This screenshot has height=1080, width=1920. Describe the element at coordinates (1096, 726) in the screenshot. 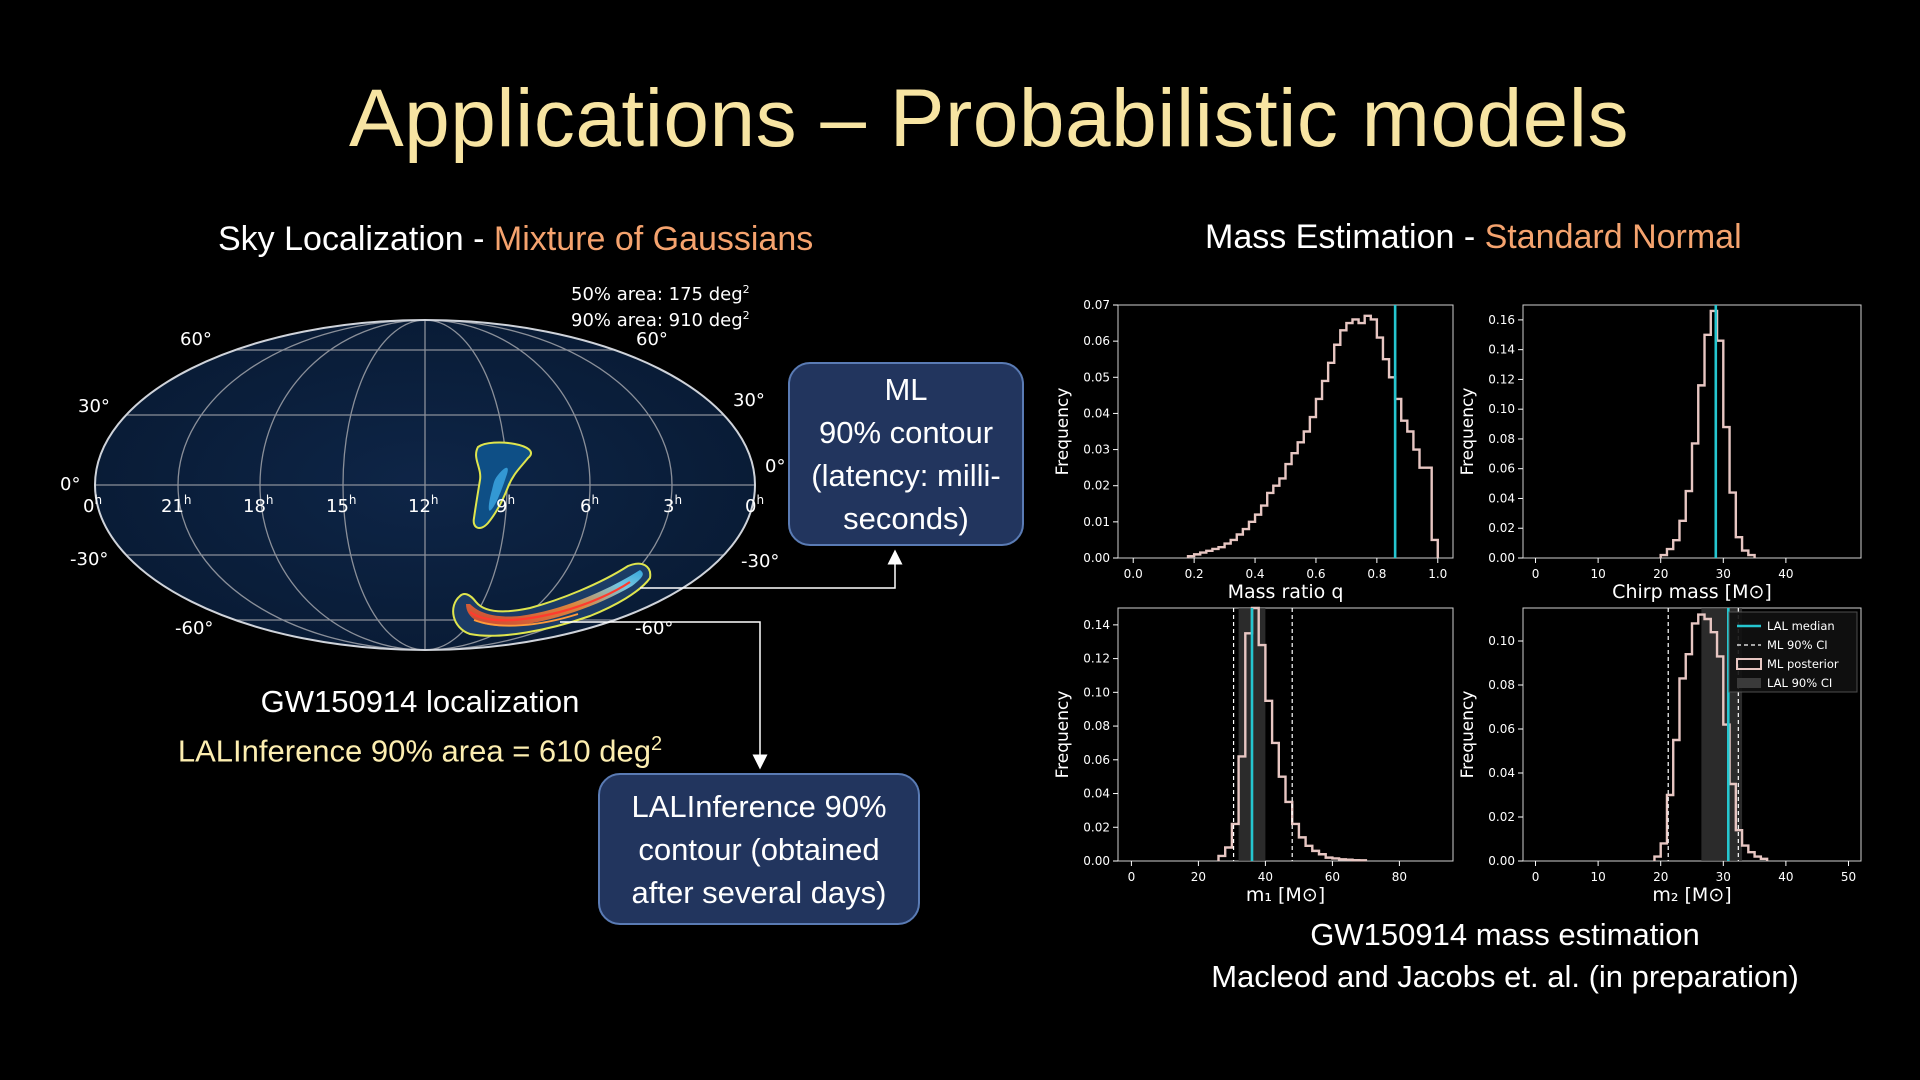

I see `y-tick-label: 0.08` at that location.